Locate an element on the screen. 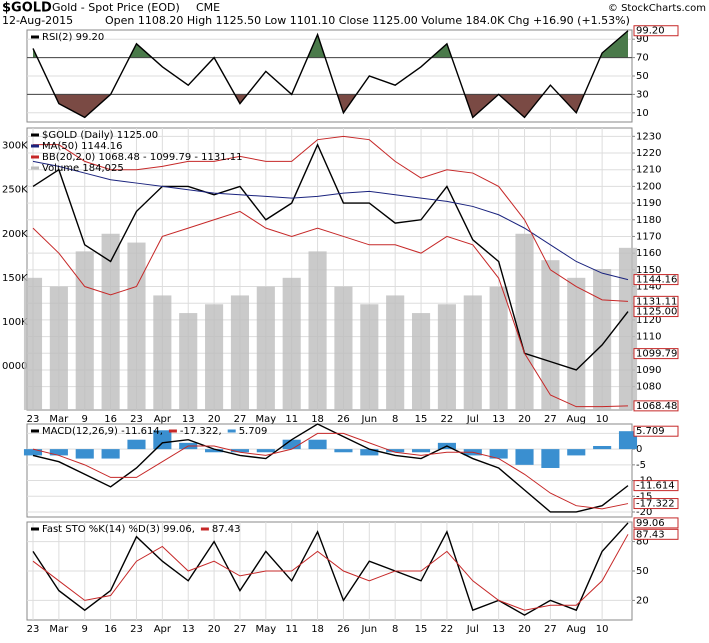  x-tick-label: 16 is located at coordinates (110, 629).